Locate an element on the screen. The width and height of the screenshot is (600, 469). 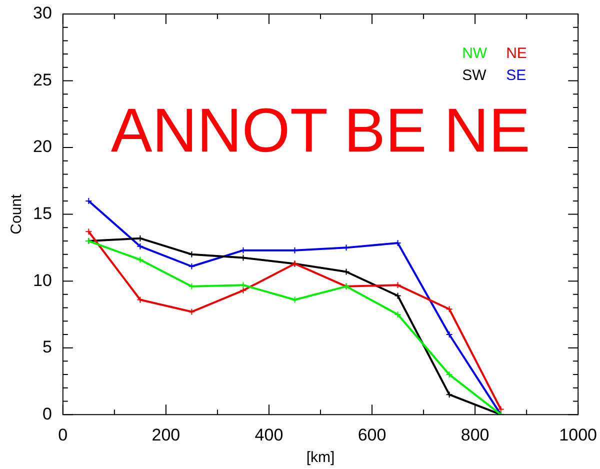
y-tick-label: 20 is located at coordinates (42, 146).